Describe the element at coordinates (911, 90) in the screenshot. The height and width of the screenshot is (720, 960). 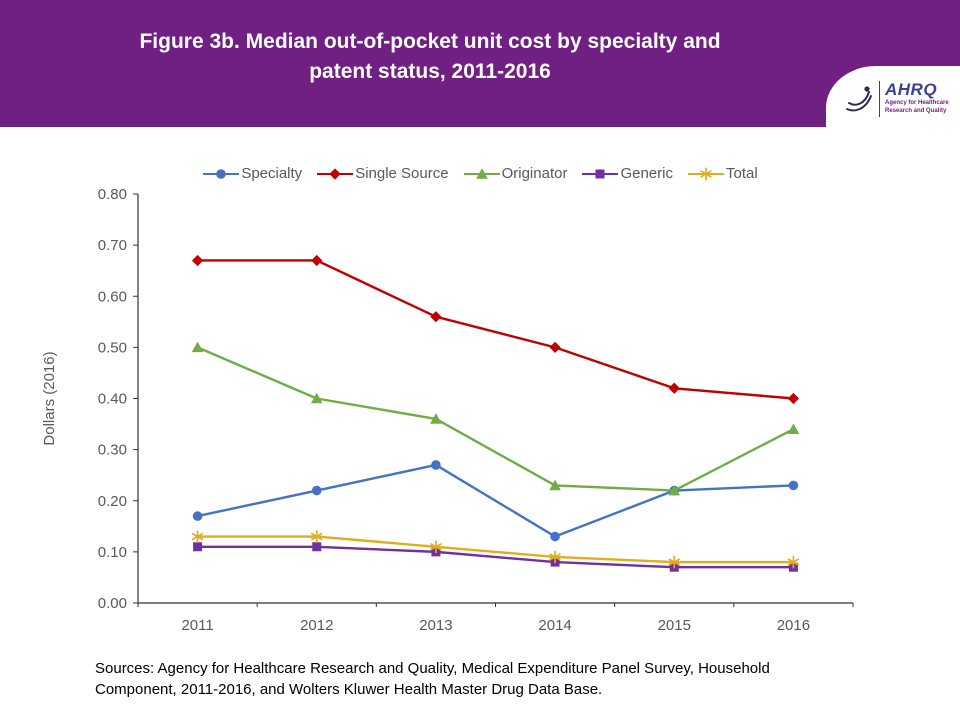
I see `ahrq-wordmark: AHRQ` at that location.